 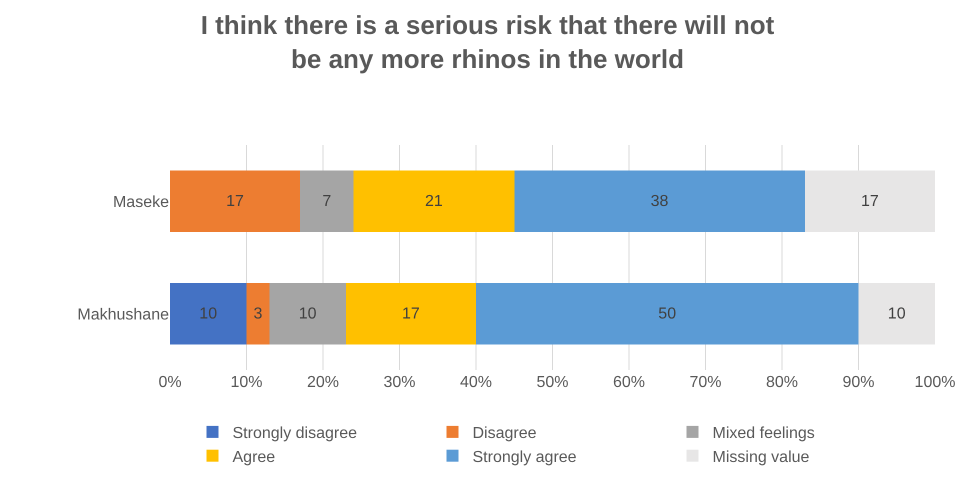 I want to click on x-tick-label: 80%, so click(x=782, y=382).